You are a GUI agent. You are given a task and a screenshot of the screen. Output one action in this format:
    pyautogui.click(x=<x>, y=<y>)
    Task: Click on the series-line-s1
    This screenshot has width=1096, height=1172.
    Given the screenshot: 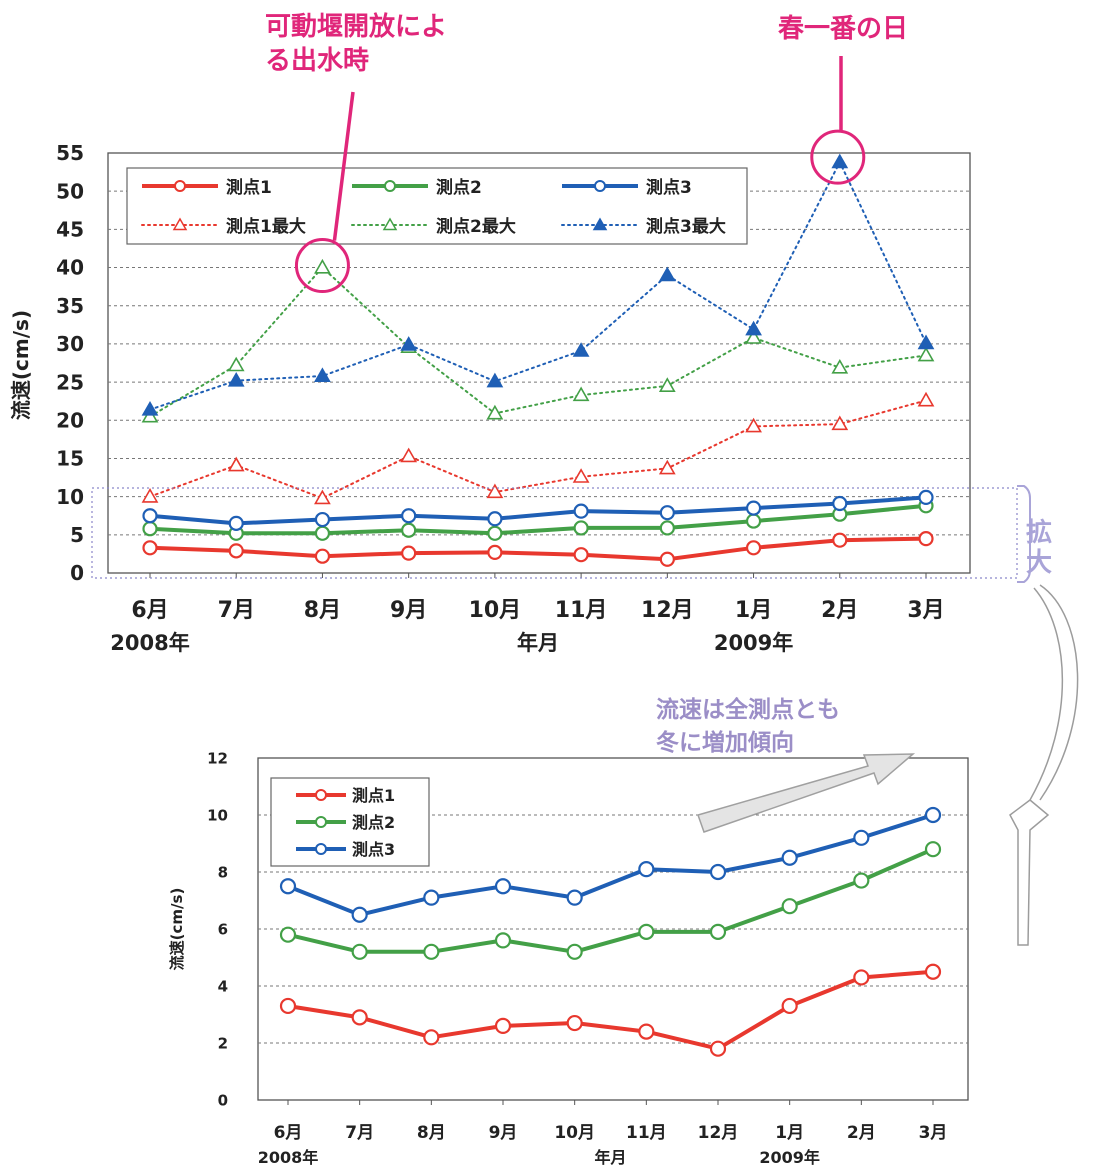 What is the action you would take?
    pyautogui.click(x=610, y=1010)
    